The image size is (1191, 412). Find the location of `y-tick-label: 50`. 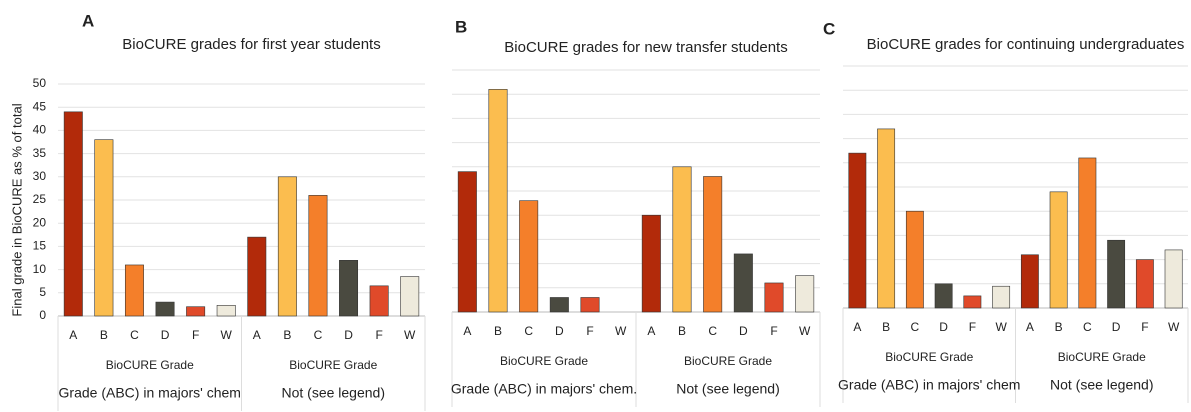

y-tick-label: 50 is located at coordinates (40, 83).